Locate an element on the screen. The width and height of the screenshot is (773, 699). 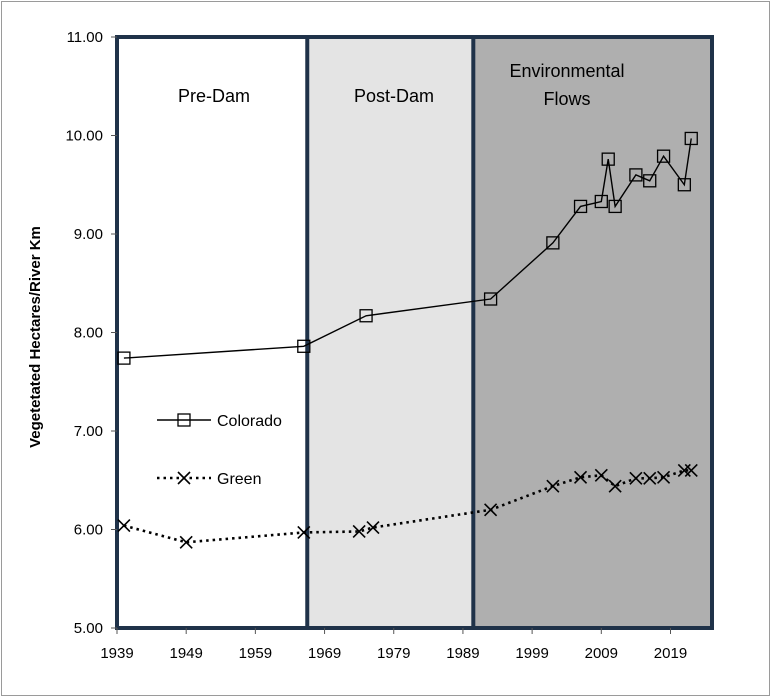
region-label-environmental-flows: Flows is located at coordinates (566, 99).